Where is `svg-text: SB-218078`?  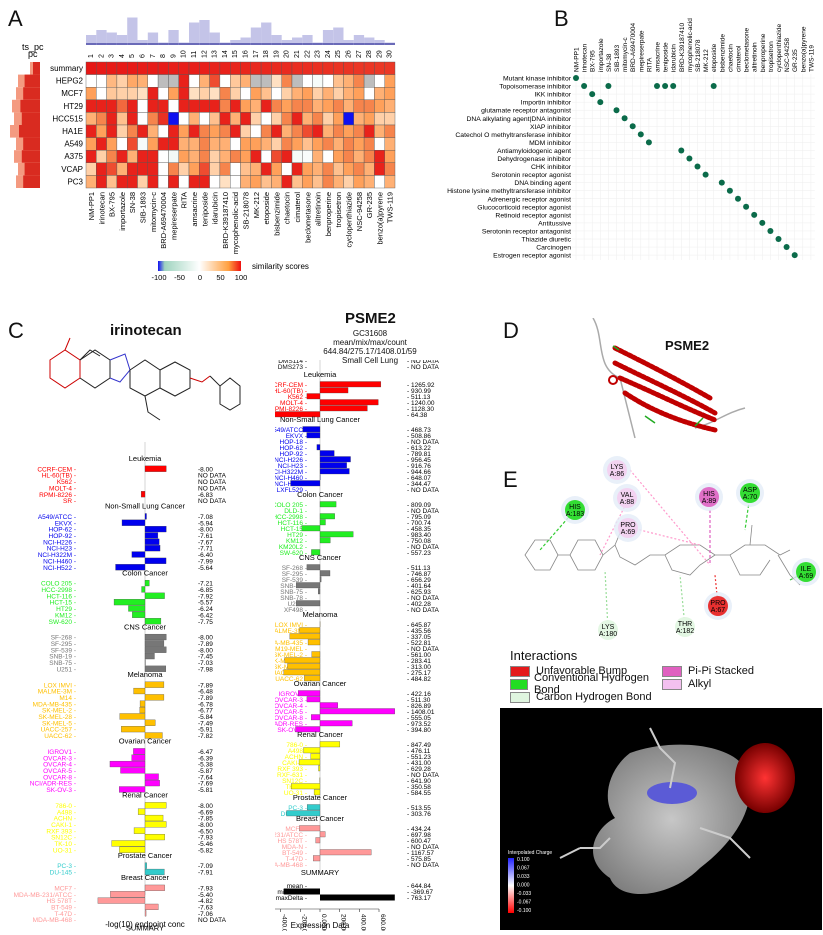 svg-text: SB-218078 is located at coordinates (246, 211).